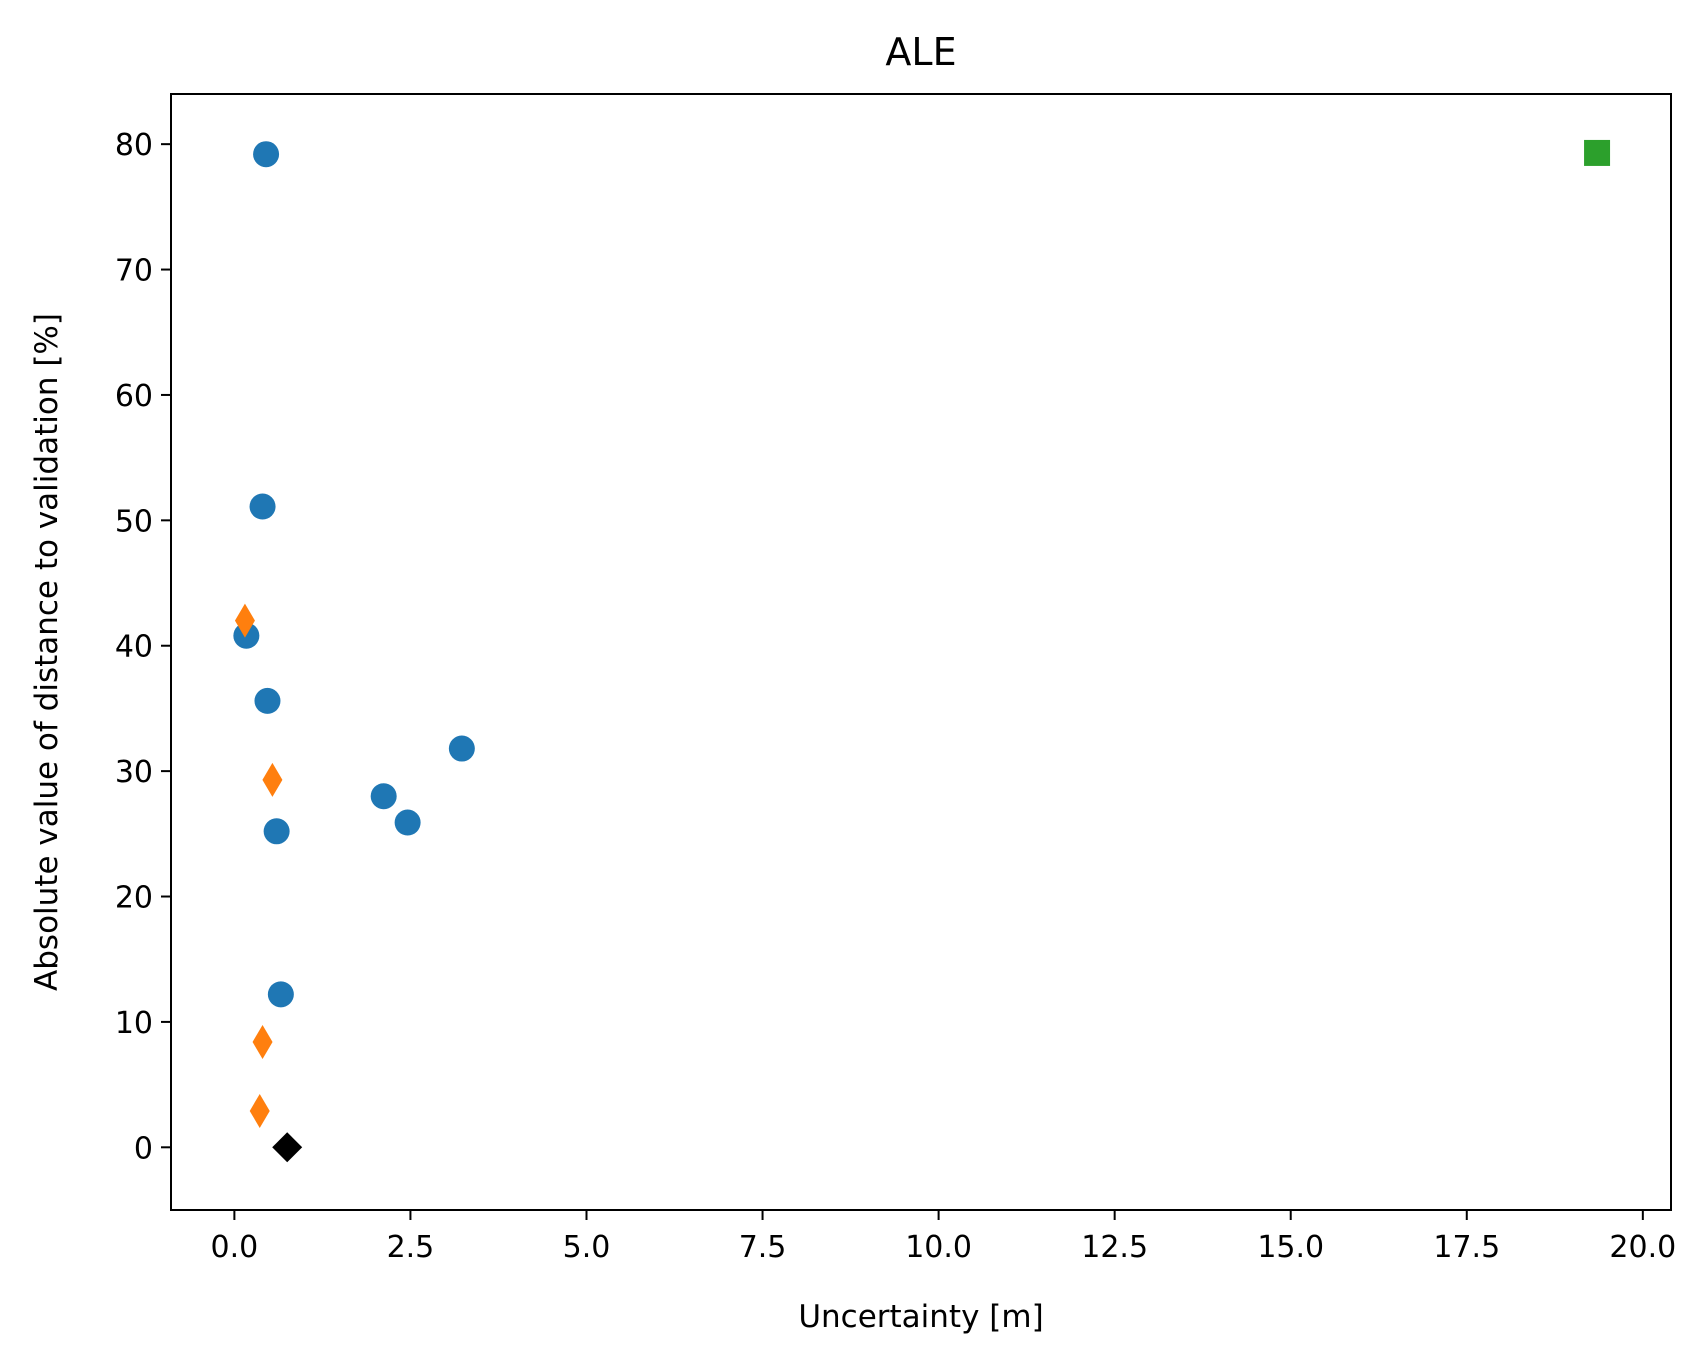 The height and width of the screenshot is (1357, 1706). Describe the element at coordinates (1290, 1247) in the screenshot. I see `x-tick-label: 15.0` at that location.